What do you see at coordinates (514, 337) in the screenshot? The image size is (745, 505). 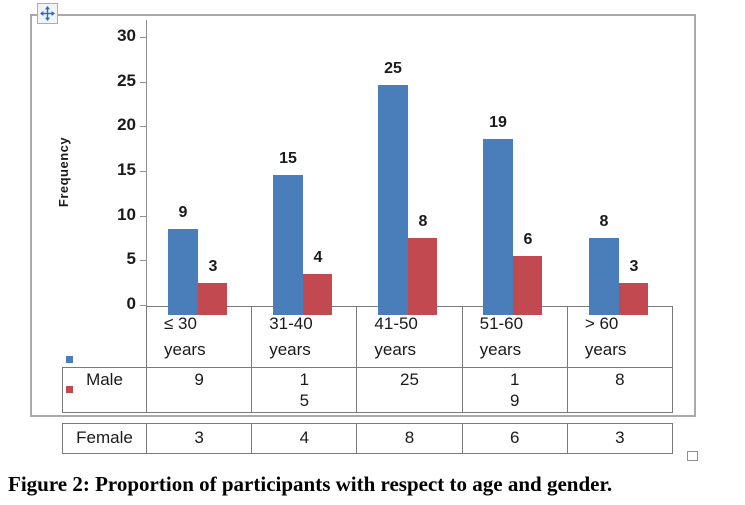 I see `category-cell-4: 51-60 years` at bounding box center [514, 337].